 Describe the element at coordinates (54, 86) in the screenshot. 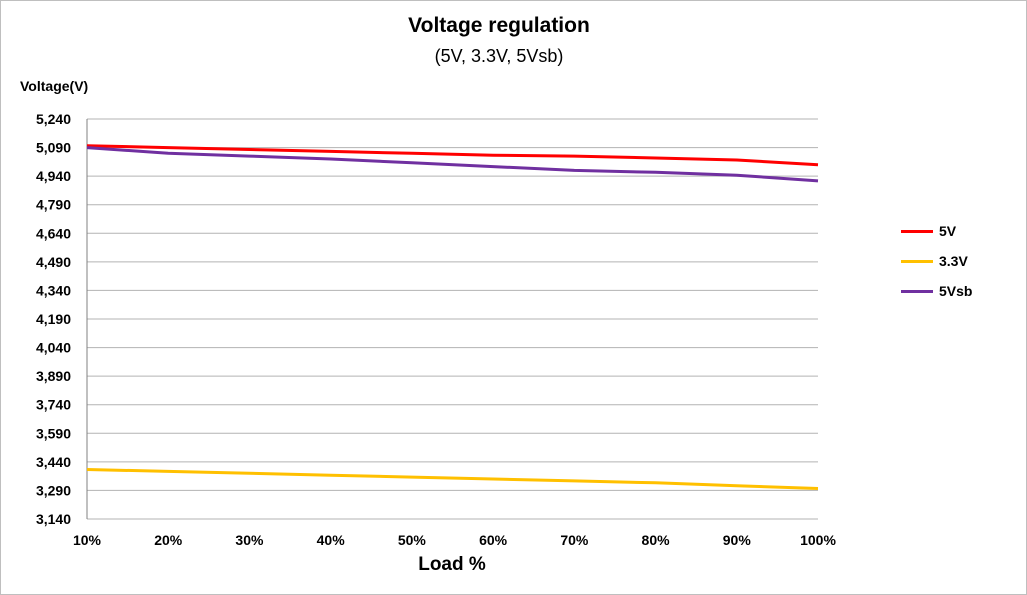

I see `y-axis-label: Voltage(V)` at that location.